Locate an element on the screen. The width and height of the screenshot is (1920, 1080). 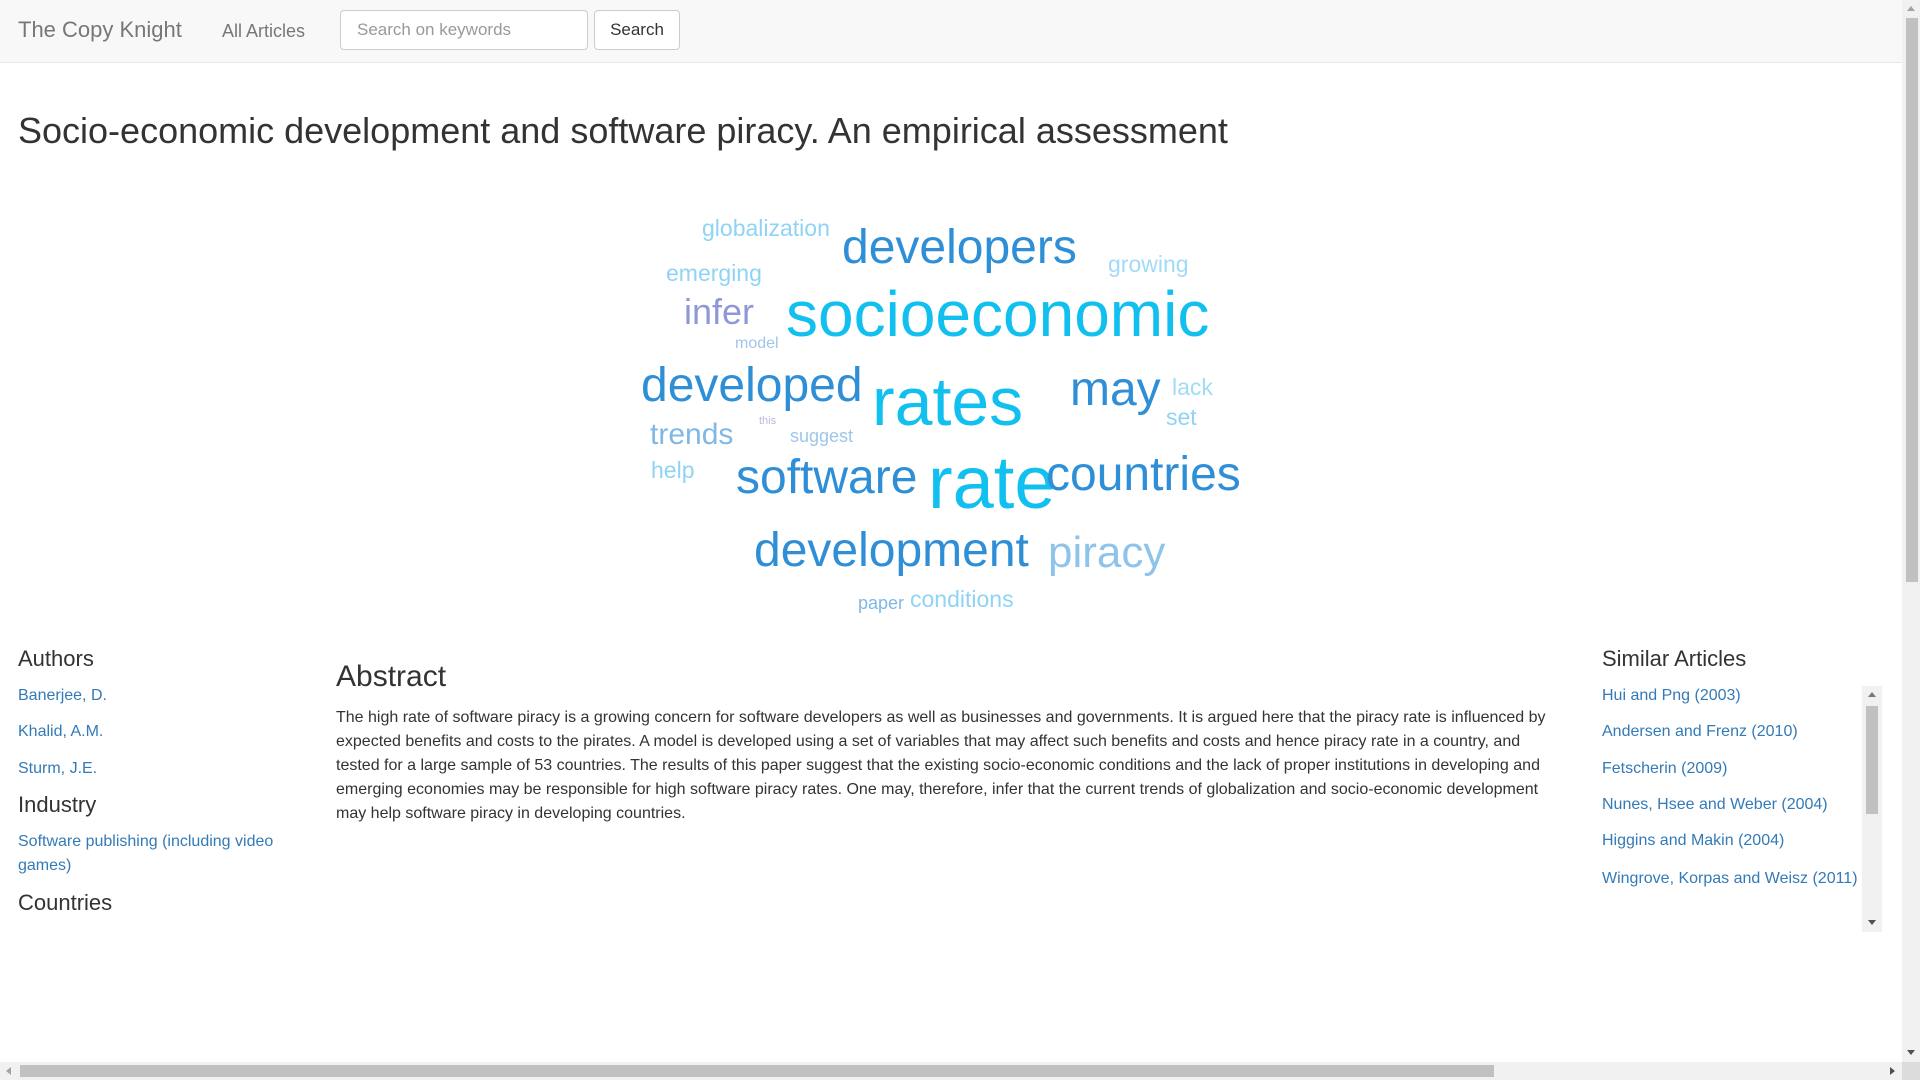
cloud-word-paper: paper is located at coordinates (881, 603).